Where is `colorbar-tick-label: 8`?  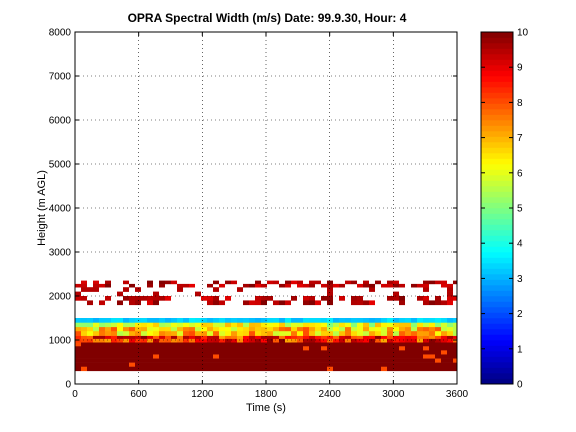 colorbar-tick-label: 8 is located at coordinates (520, 103).